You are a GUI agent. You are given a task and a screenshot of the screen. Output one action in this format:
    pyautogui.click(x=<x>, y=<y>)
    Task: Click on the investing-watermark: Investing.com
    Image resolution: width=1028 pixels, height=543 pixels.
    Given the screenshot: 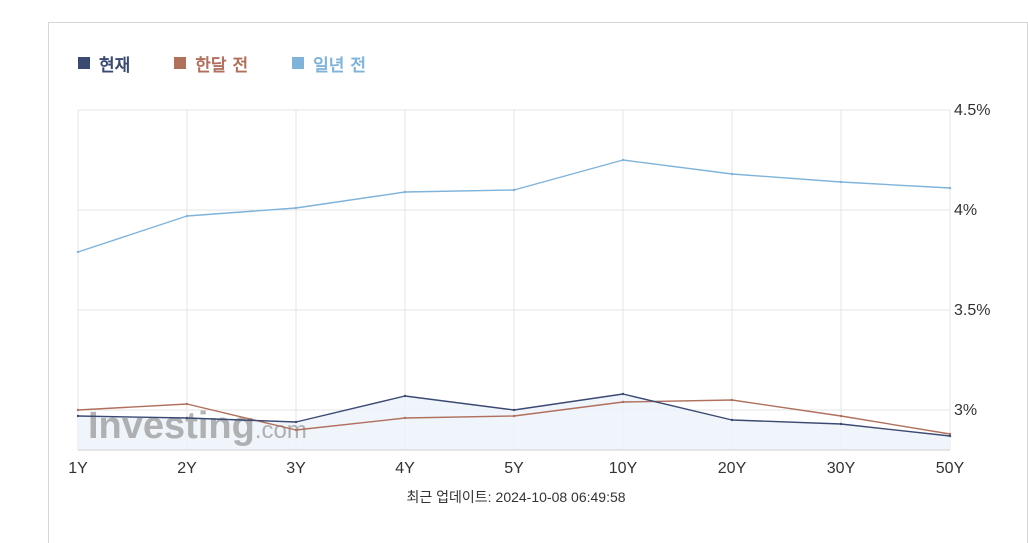 What is the action you would take?
    pyautogui.click(x=197, y=426)
    